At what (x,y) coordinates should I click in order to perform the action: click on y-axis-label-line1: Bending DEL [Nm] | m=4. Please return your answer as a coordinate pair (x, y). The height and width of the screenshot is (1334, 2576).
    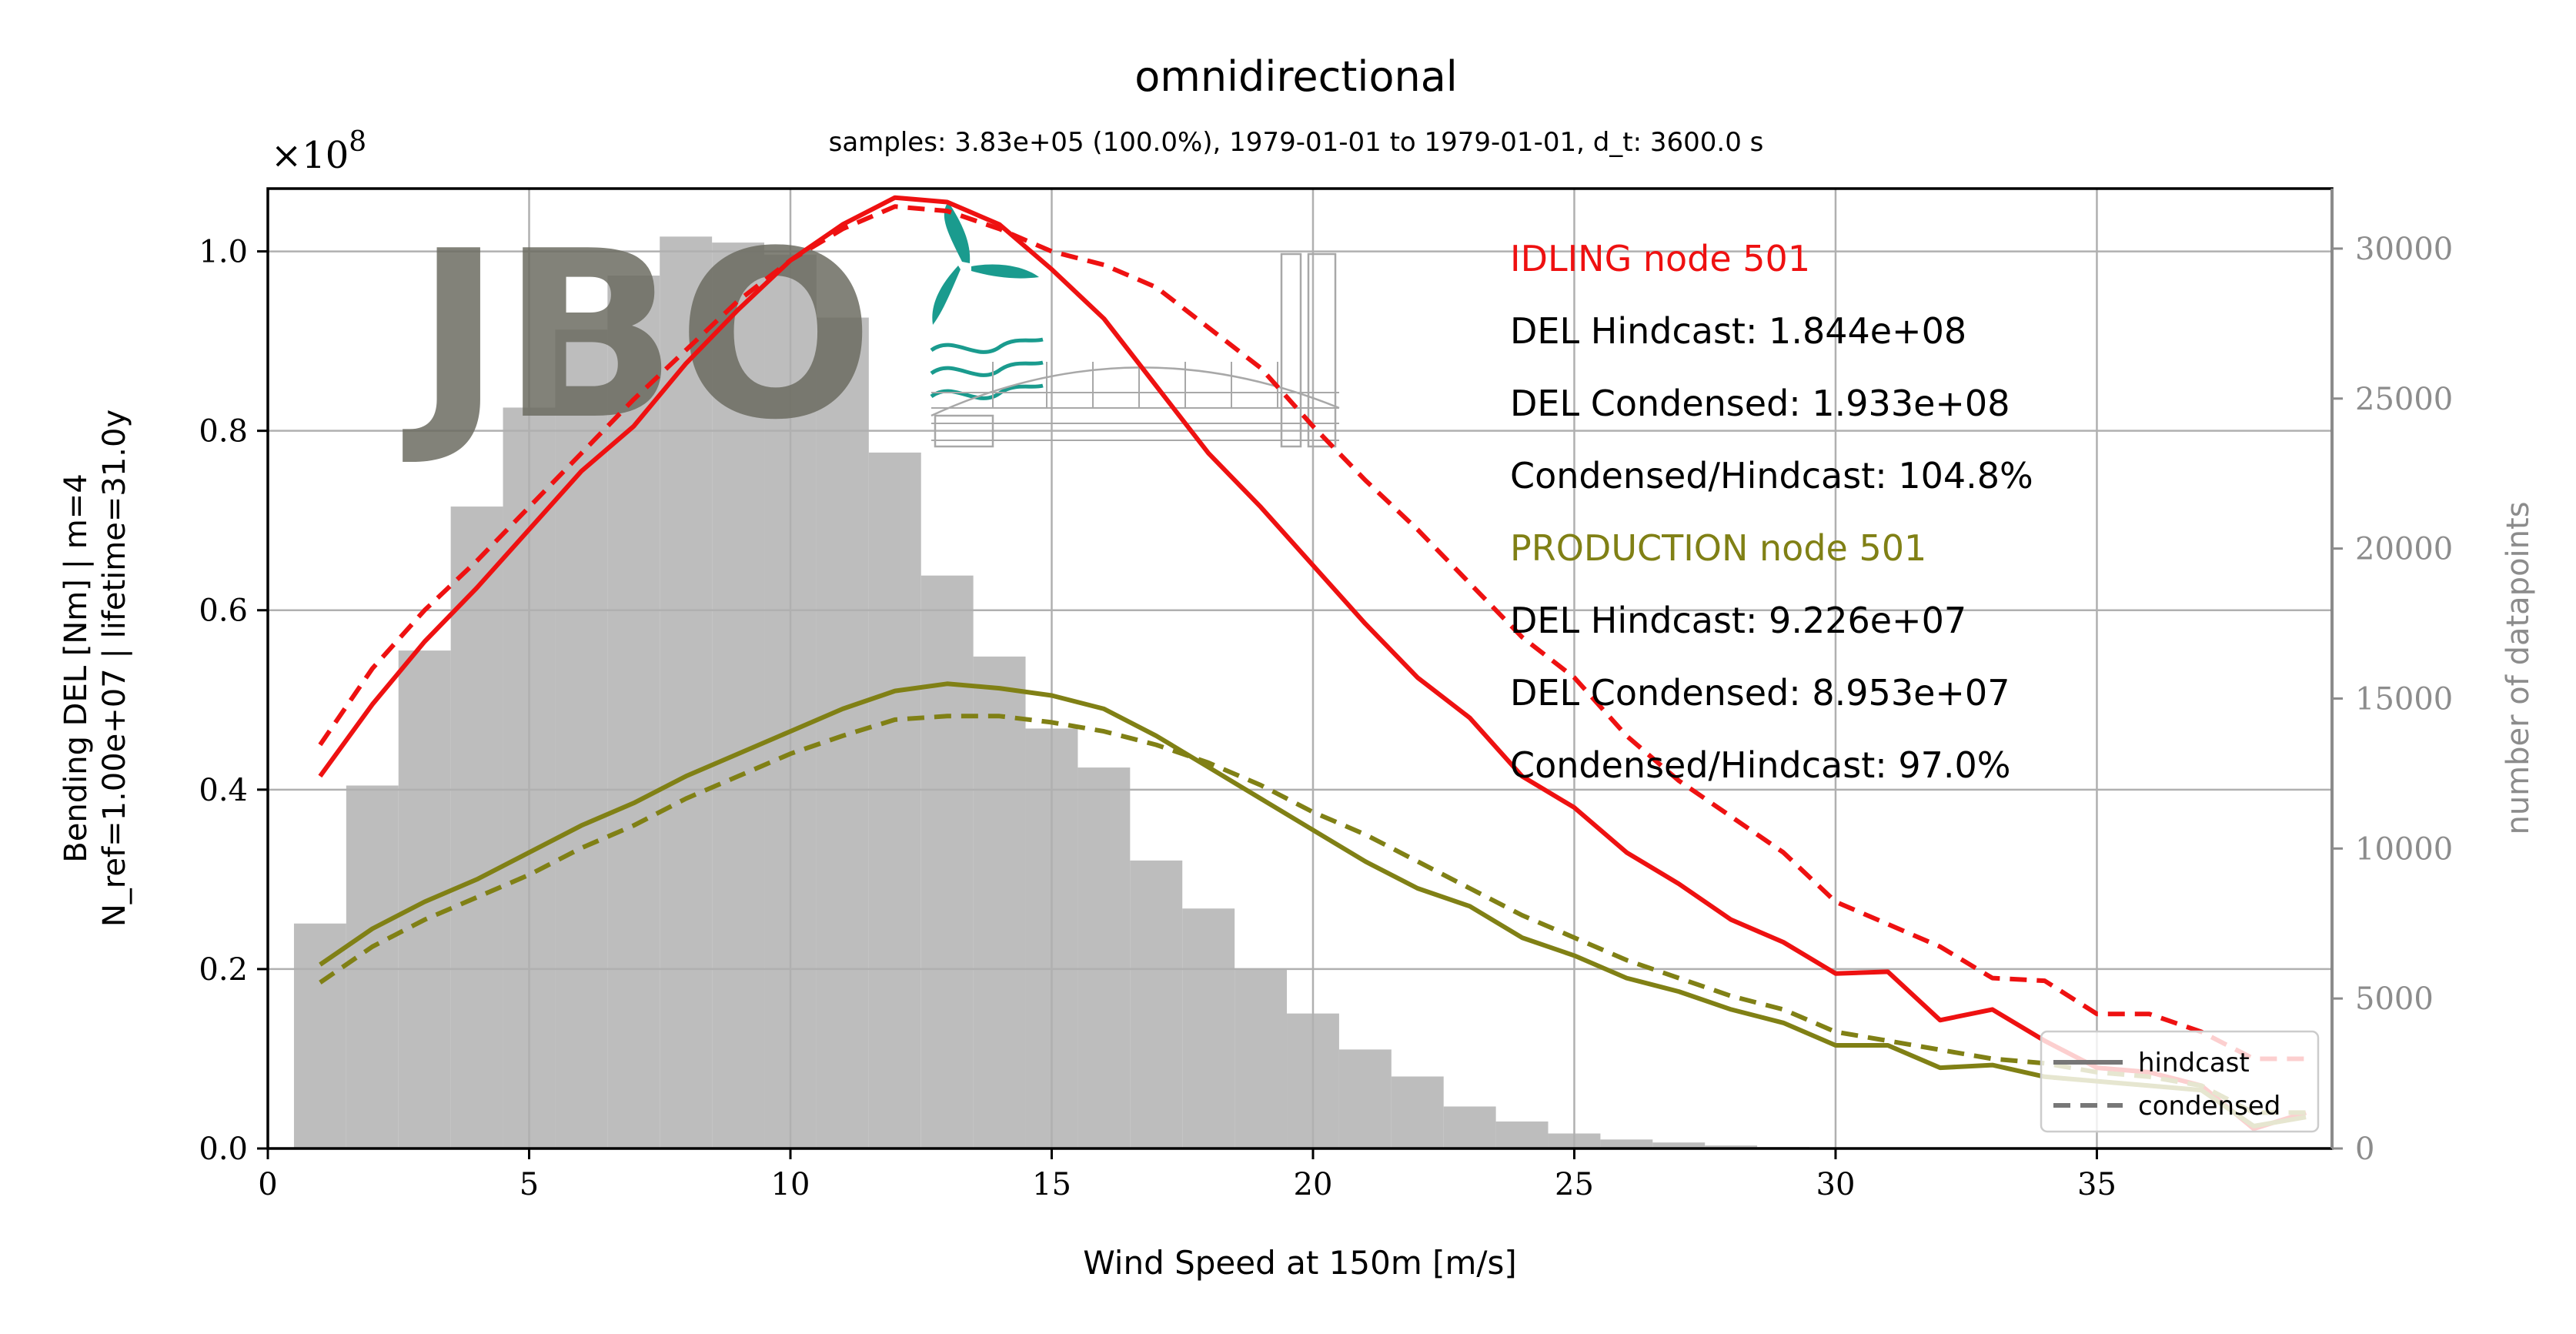
    Looking at the image, I should click on (76, 667).